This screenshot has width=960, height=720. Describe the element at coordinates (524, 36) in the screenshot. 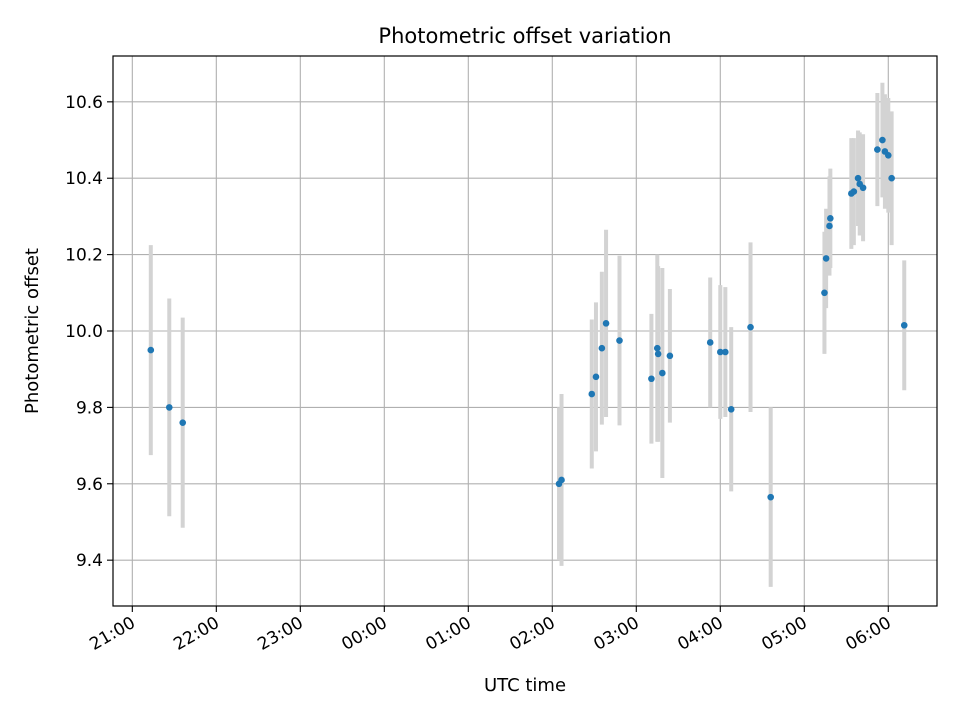

I see `chart-title: Photometric offset variation` at that location.